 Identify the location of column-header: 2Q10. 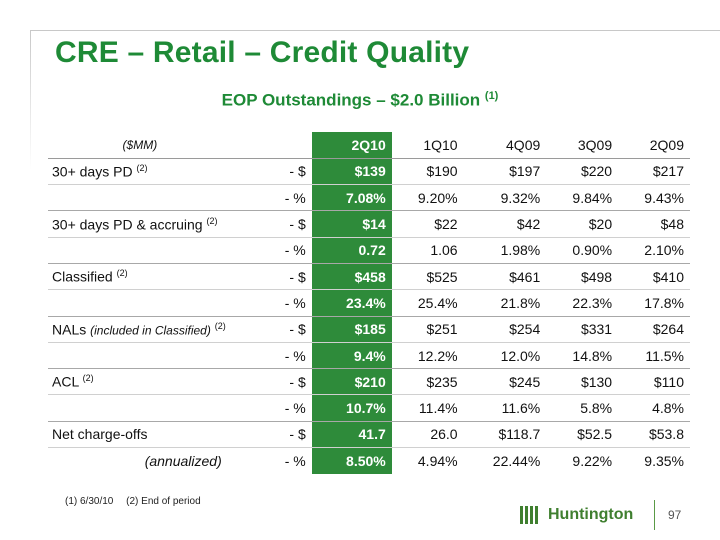
(351, 145).